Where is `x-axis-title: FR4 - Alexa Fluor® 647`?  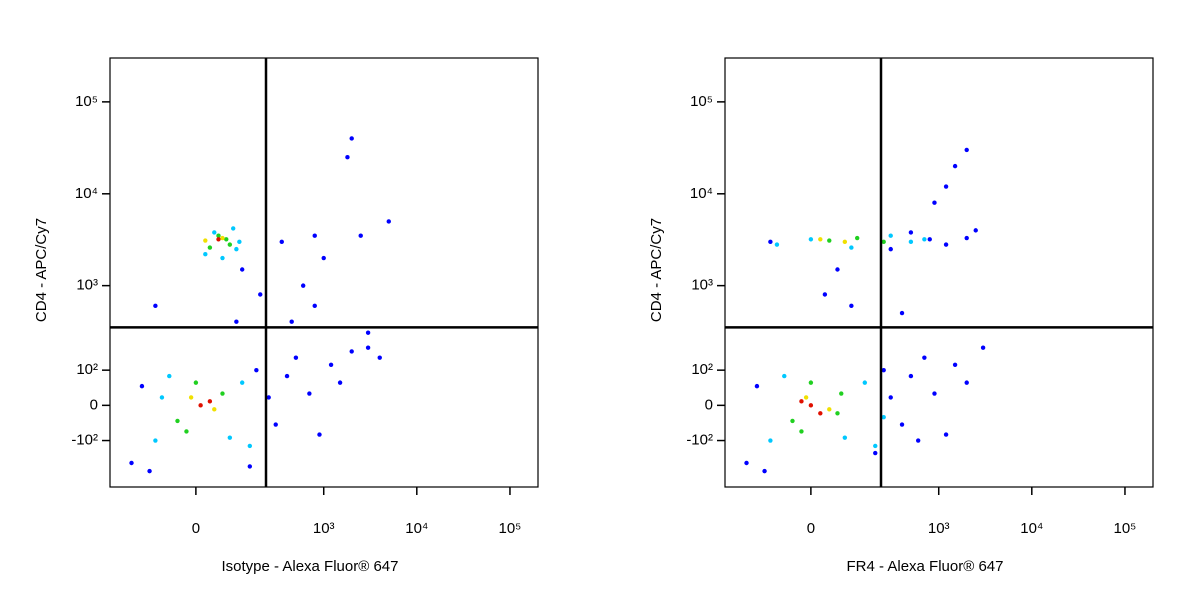 x-axis-title: FR4 - Alexa Fluor® 647 is located at coordinates (925, 566).